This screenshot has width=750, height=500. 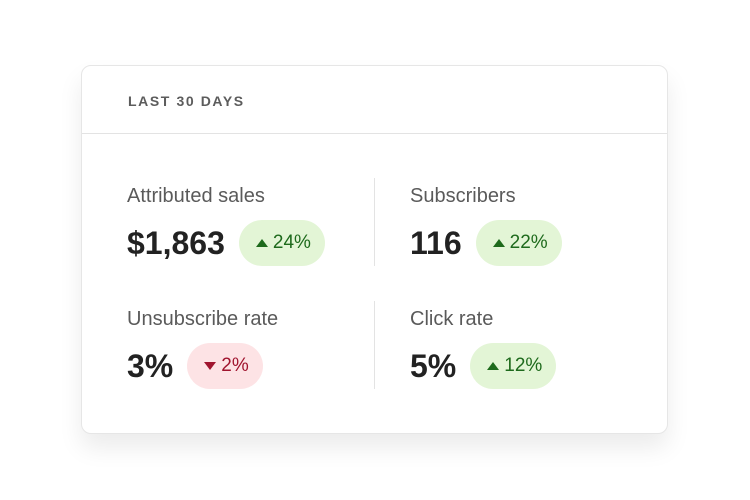 I want to click on metric-row: 3% 2%, so click(x=202, y=366).